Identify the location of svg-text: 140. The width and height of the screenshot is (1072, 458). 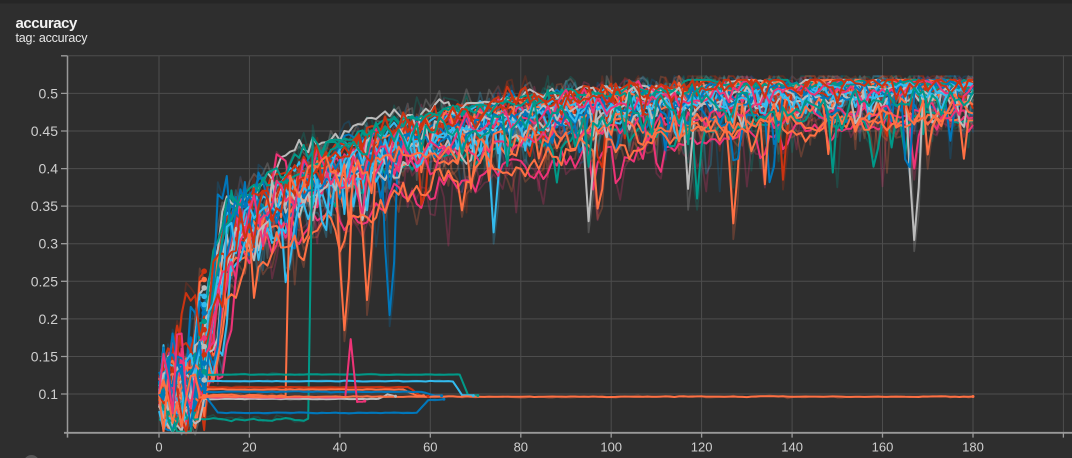
(792, 447).